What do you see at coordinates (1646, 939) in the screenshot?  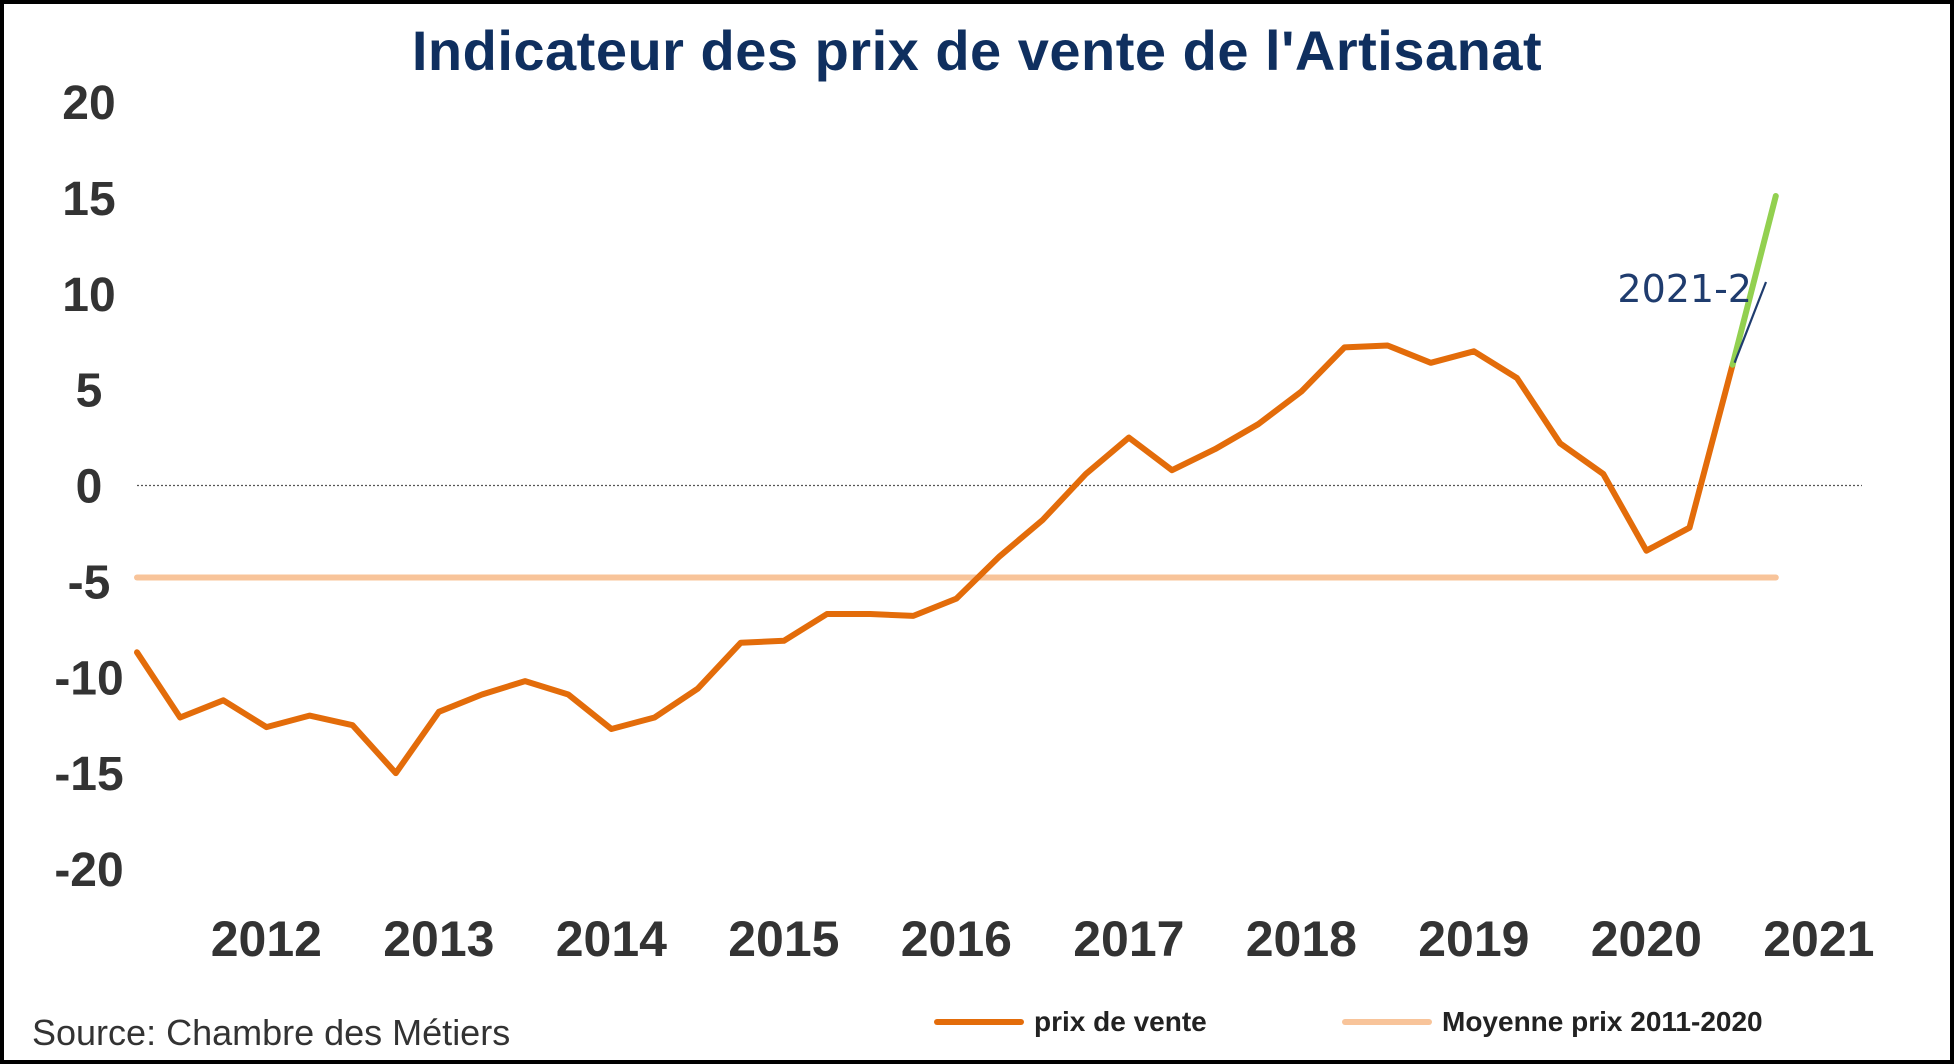 I see `x-tick-label: 2020` at bounding box center [1646, 939].